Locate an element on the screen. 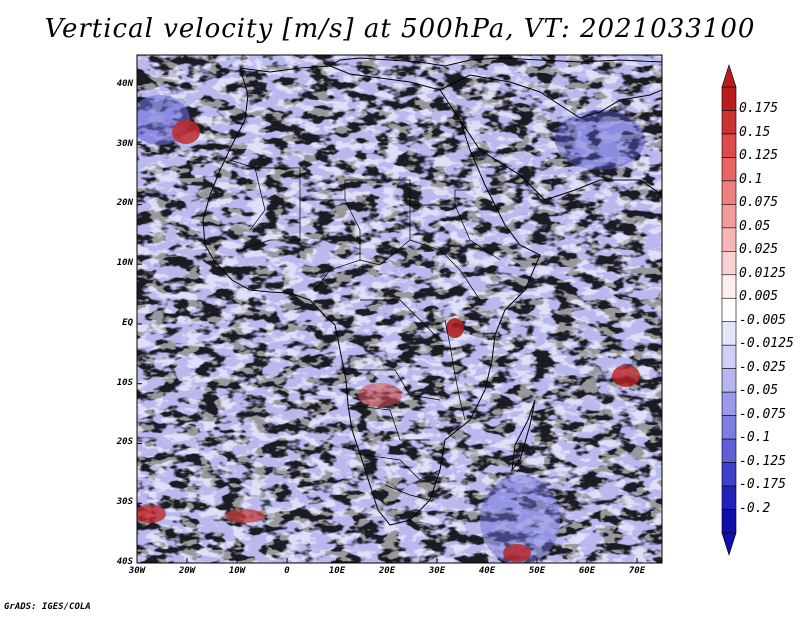 This screenshot has width=800, height=618. lon-tick-label: 60E is located at coordinates (587, 571).